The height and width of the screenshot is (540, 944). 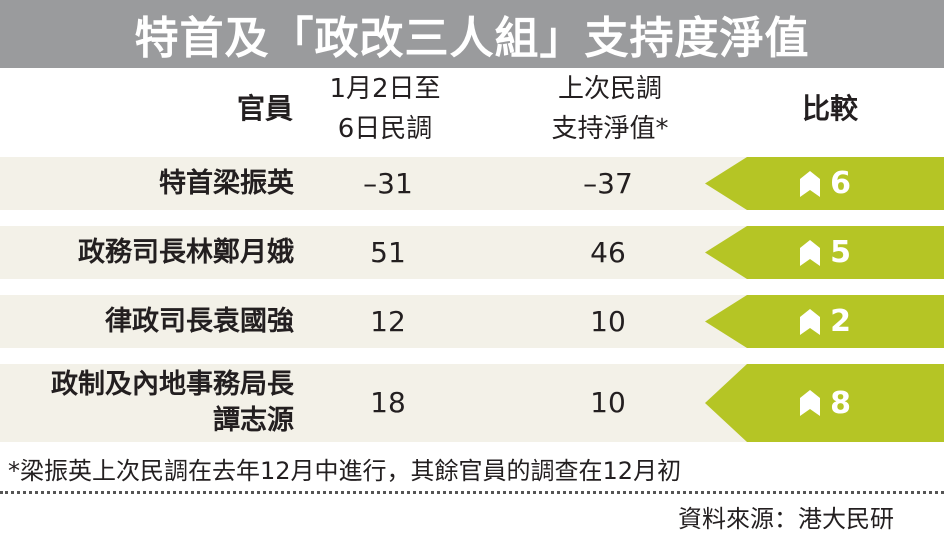 I want to click on change-label: 6, so click(x=824, y=183).